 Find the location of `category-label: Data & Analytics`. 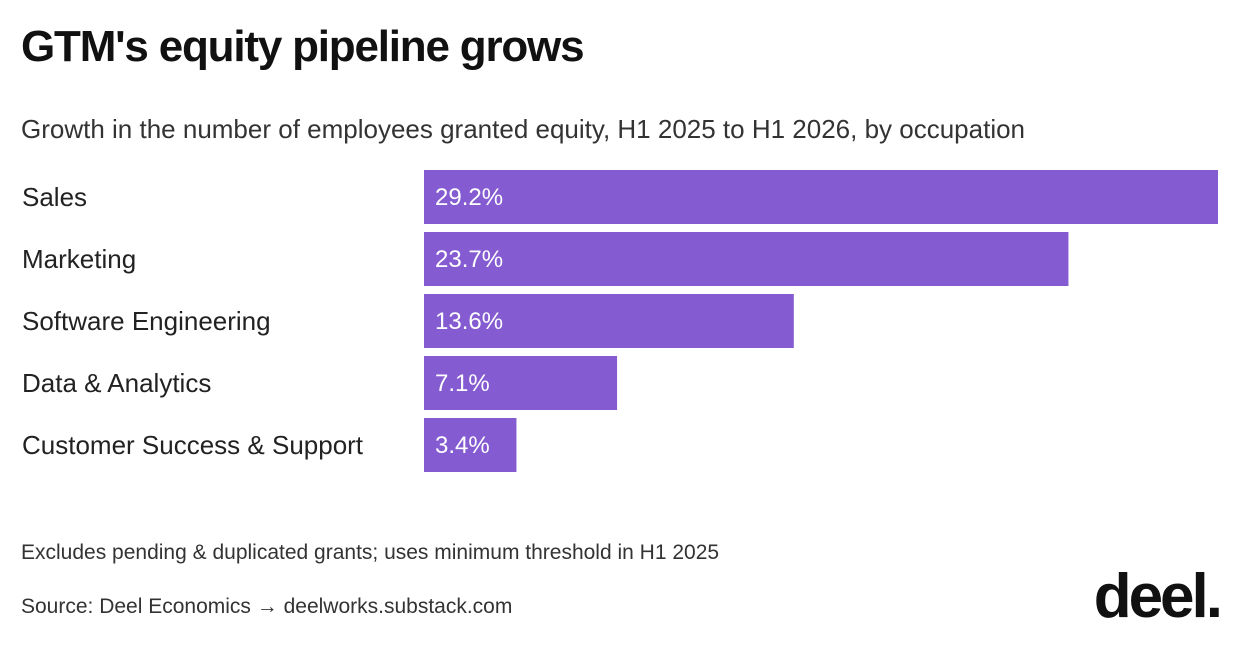

category-label: Data & Analytics is located at coordinates (116, 383).